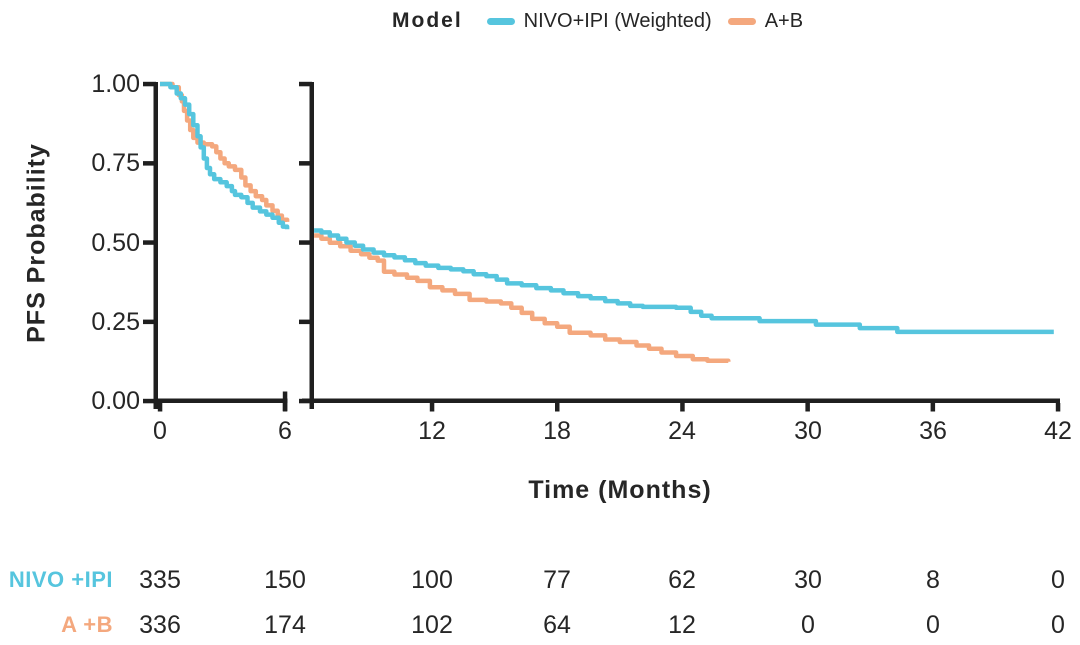  What do you see at coordinates (432, 625) in the screenshot?
I see `risk-value: 102` at bounding box center [432, 625].